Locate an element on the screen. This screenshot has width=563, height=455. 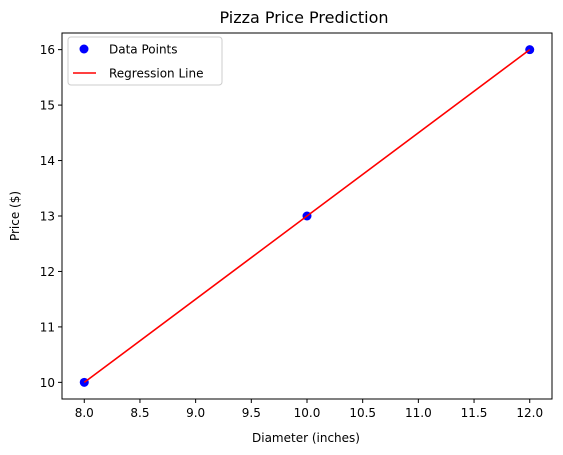
y-tick-label: 11 is located at coordinates (47, 327).